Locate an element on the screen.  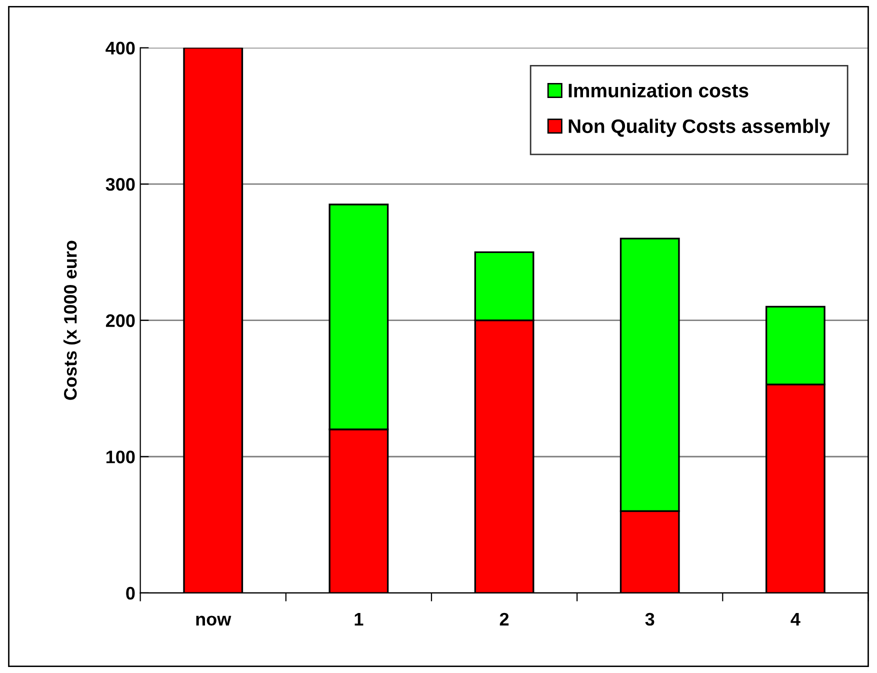
x-tick-label: 3 is located at coordinates (649, 619).